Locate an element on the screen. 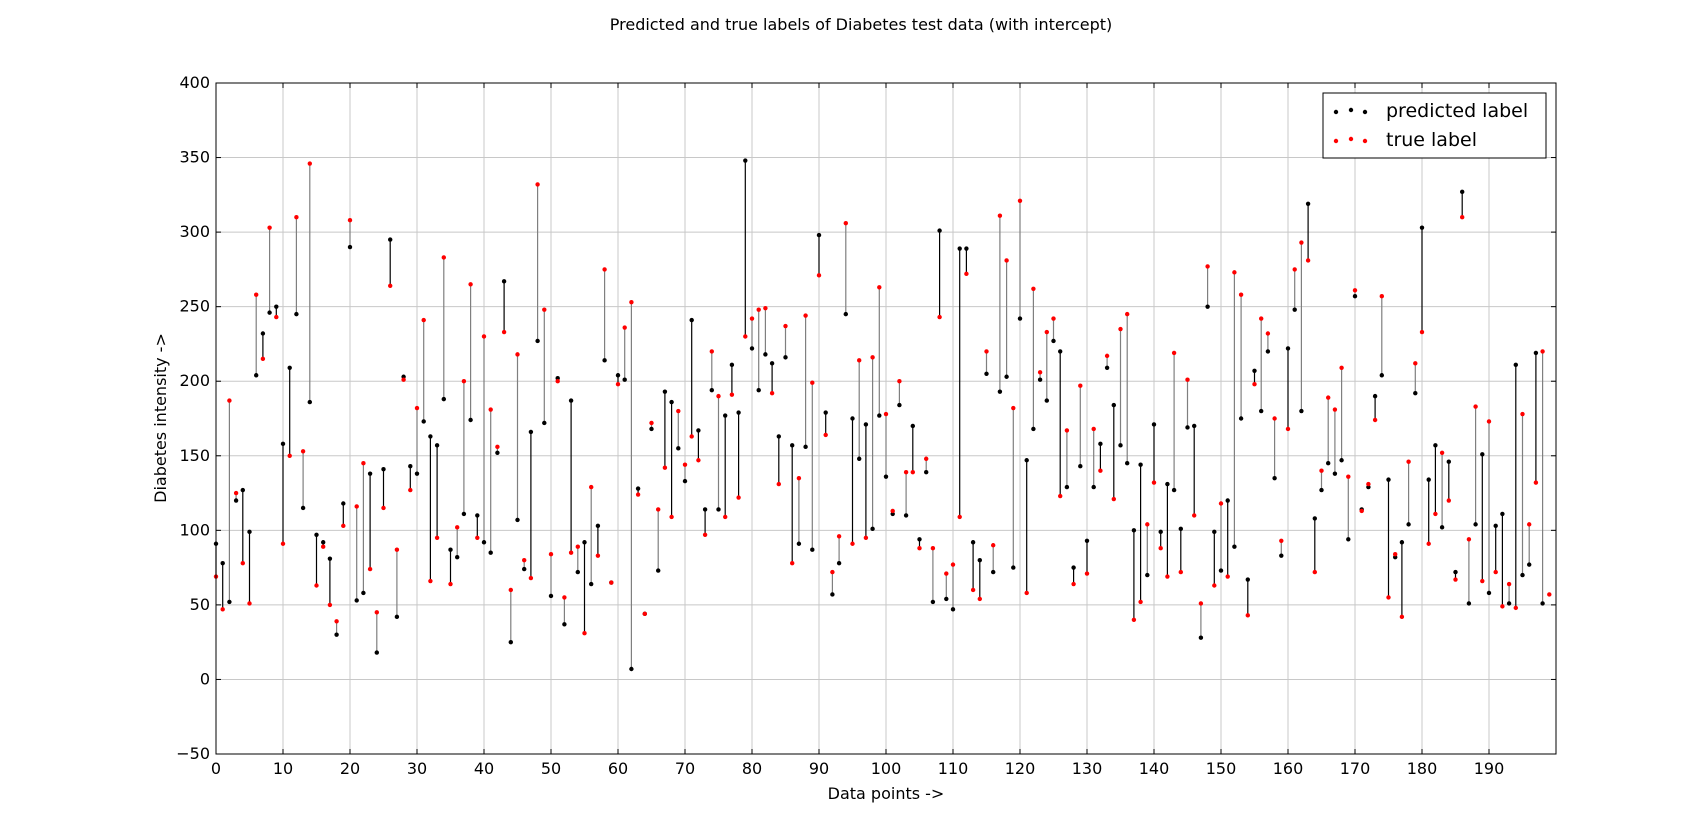  x-tick-label: 80 is located at coordinates (752, 768).